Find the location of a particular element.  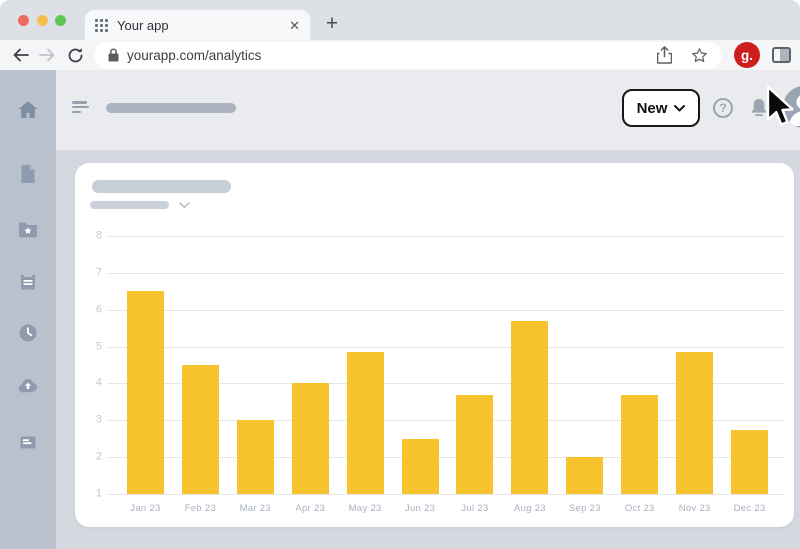

browser-tab: Your app ✕ is located at coordinates (197, 25).